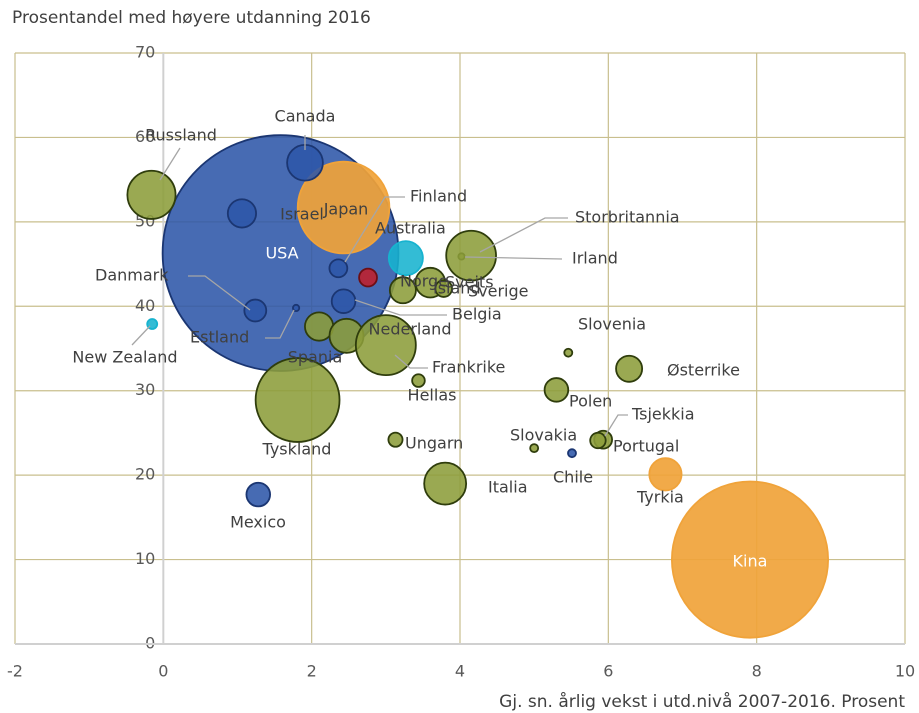 Image resolution: width=919 pixels, height=713 pixels. Describe the element at coordinates (163, 671) in the screenshot. I see `x-tick-label: 0` at that location.